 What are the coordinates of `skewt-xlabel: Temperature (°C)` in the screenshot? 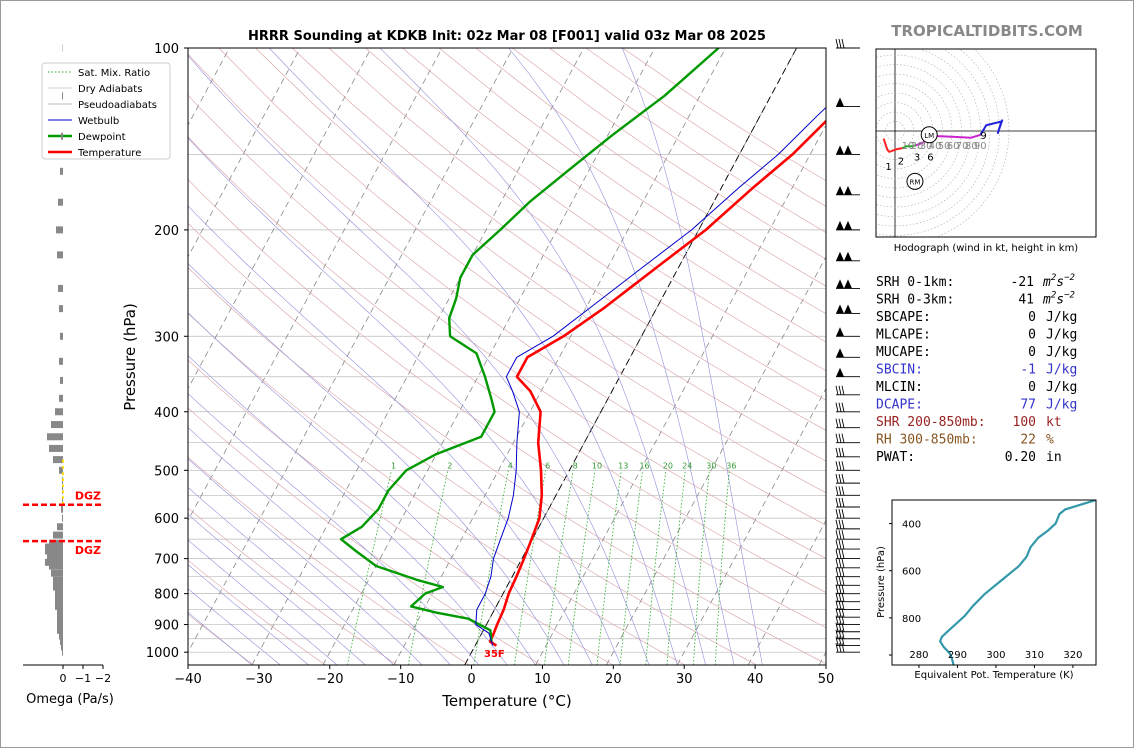 It's located at (506, 701).